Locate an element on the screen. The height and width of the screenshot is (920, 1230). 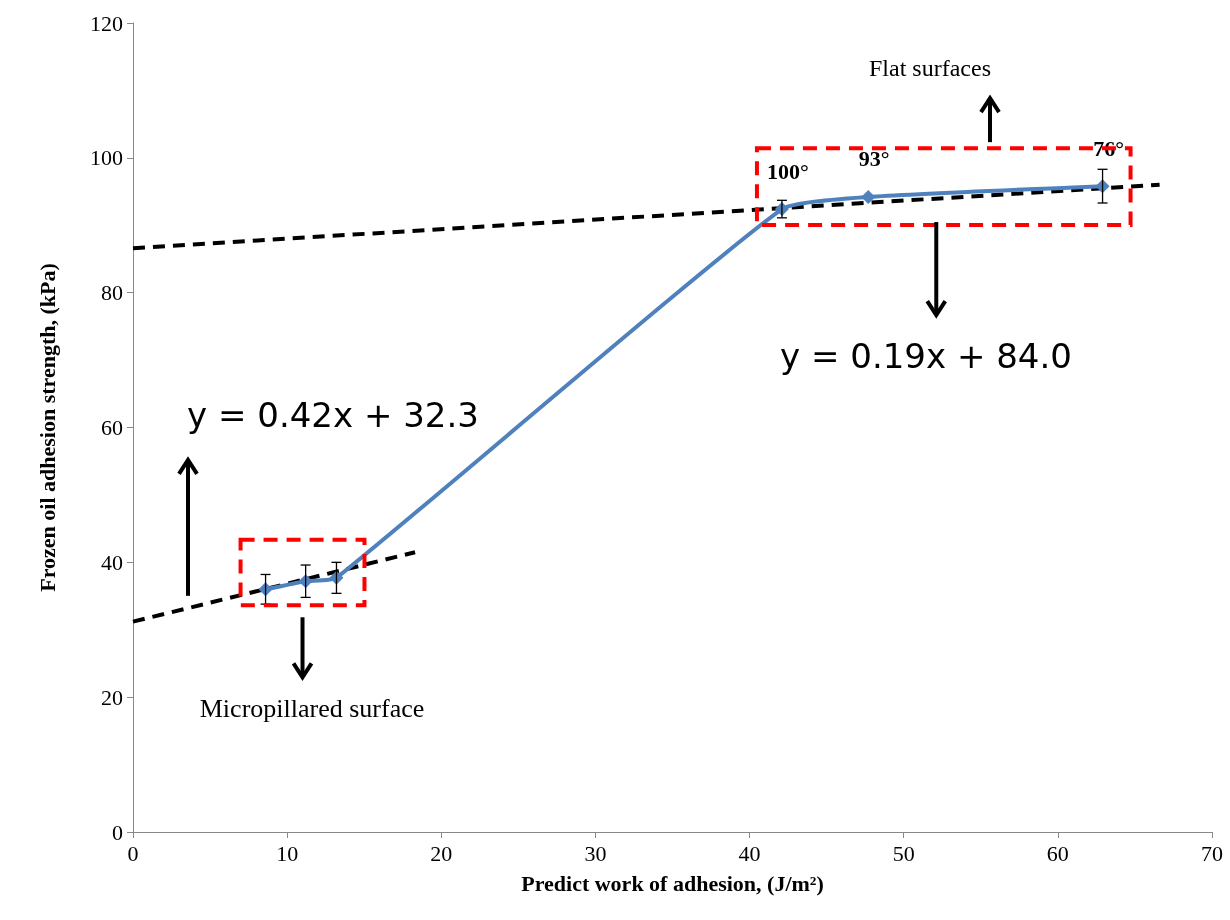
x-tick-label: 10 is located at coordinates (287, 853).